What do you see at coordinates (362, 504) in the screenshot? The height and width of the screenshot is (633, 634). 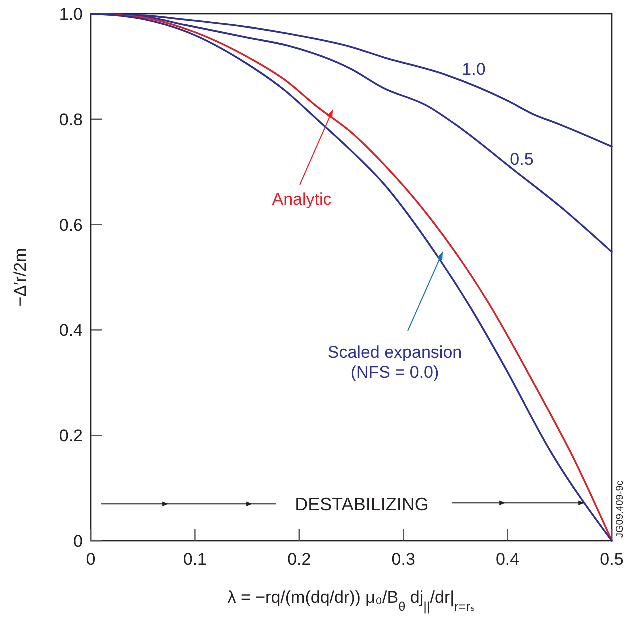 I see `annotation: DESTABILIZING` at bounding box center [362, 504].